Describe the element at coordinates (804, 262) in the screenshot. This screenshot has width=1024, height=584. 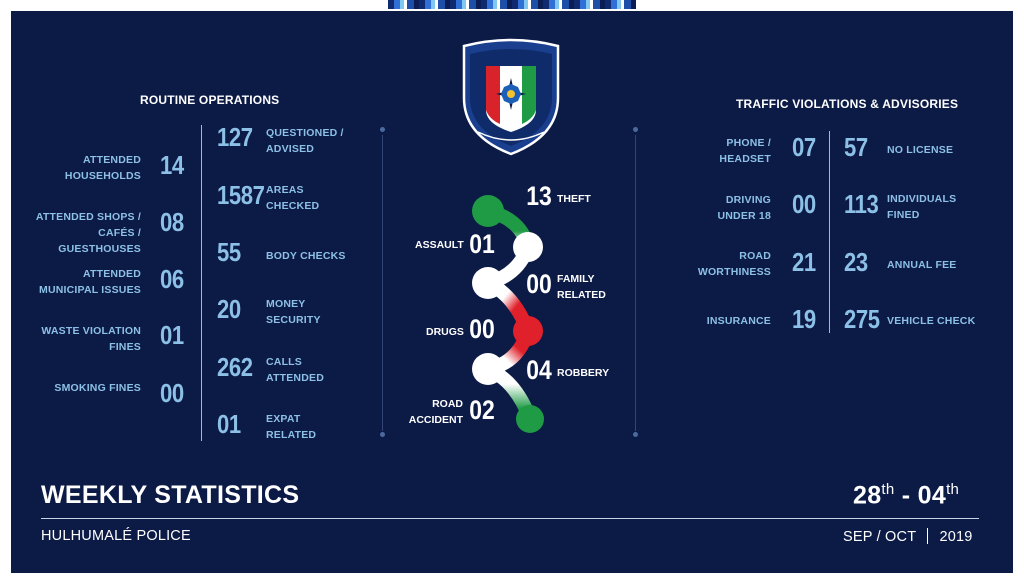
I see `traffic-left-value: 21` at that location.